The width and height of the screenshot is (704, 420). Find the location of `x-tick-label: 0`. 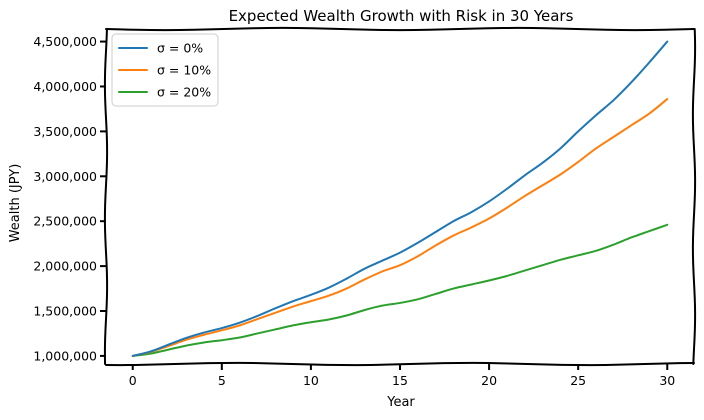

x-tick-label: 0 is located at coordinates (133, 380).